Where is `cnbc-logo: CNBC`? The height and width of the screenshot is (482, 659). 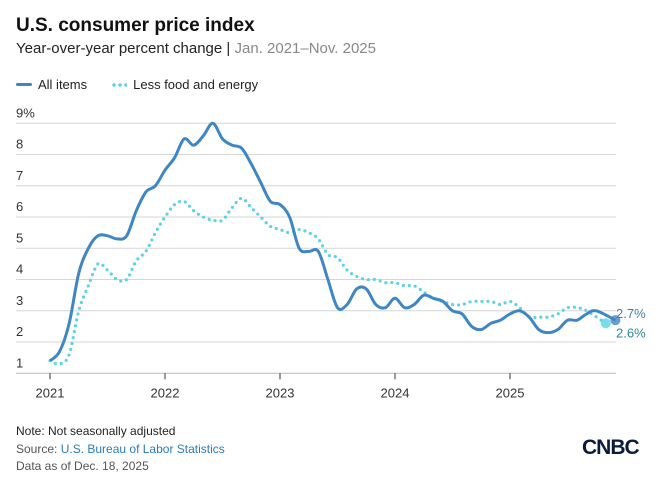 cnbc-logo: CNBC is located at coordinates (611, 447).